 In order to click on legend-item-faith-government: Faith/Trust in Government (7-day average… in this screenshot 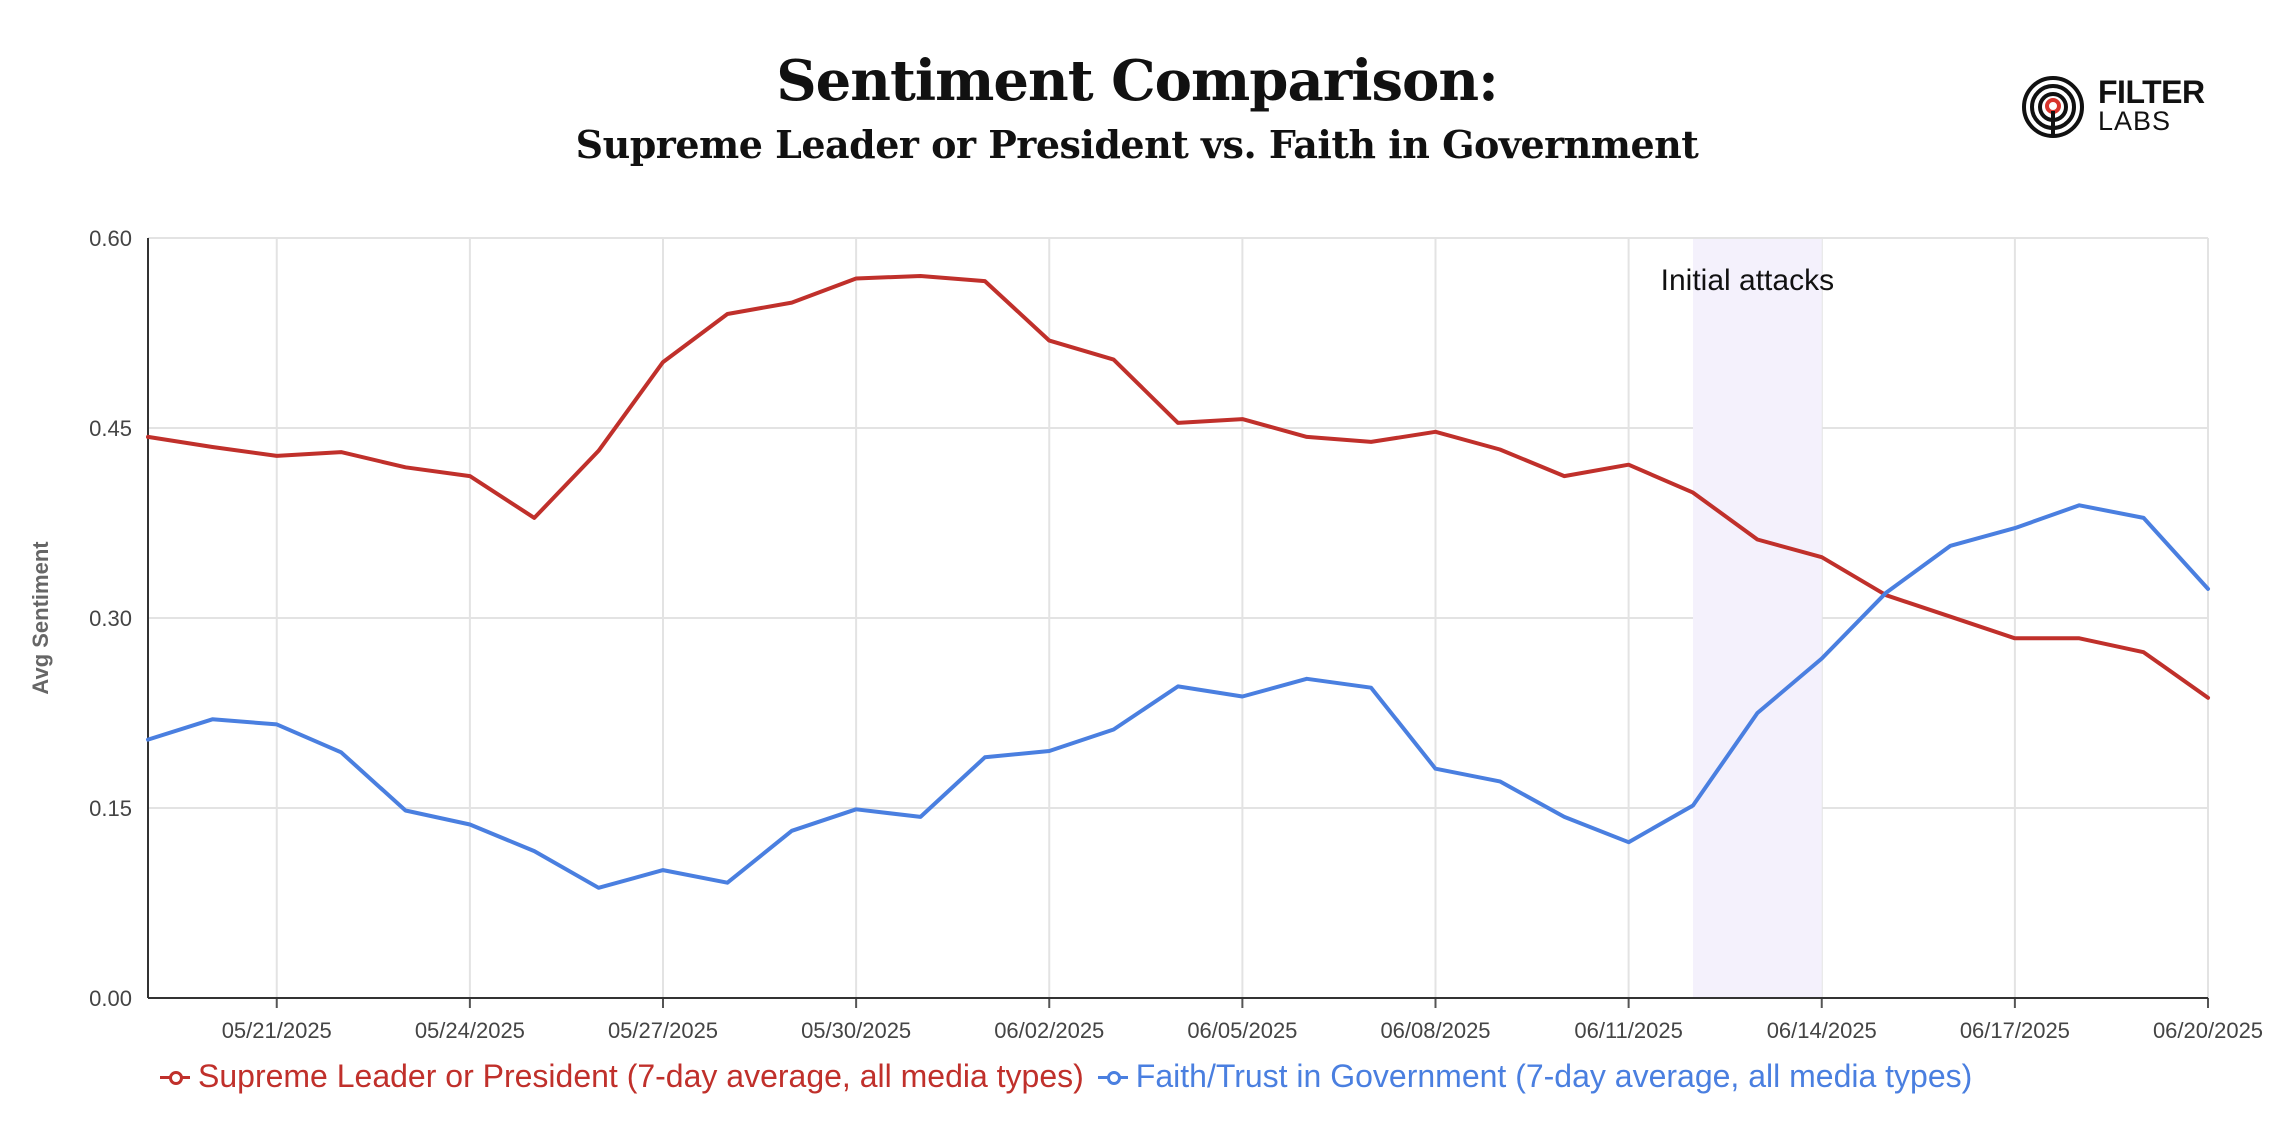, I will do `click(1535, 1076)`.